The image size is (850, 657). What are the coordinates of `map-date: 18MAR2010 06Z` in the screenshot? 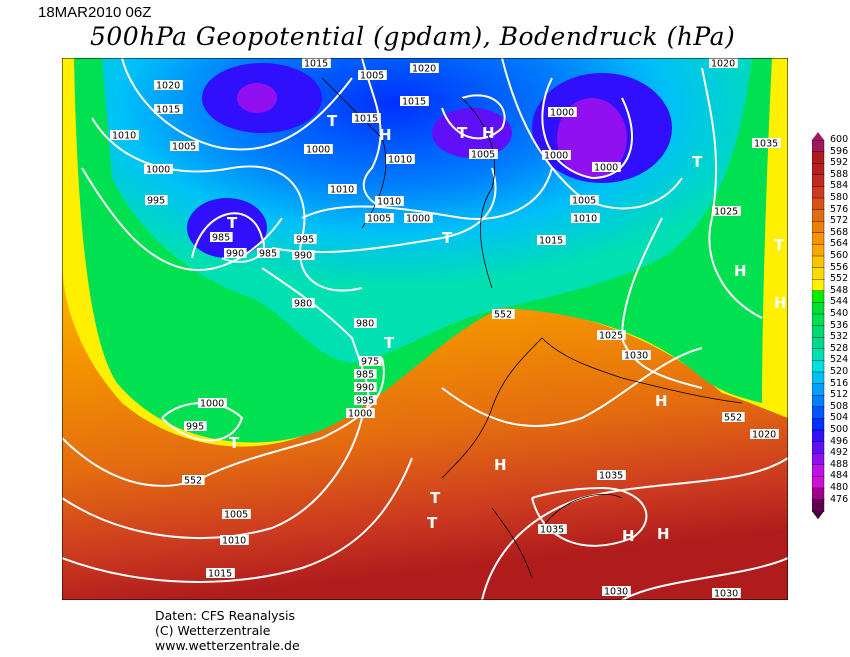 It's located at (95, 12).